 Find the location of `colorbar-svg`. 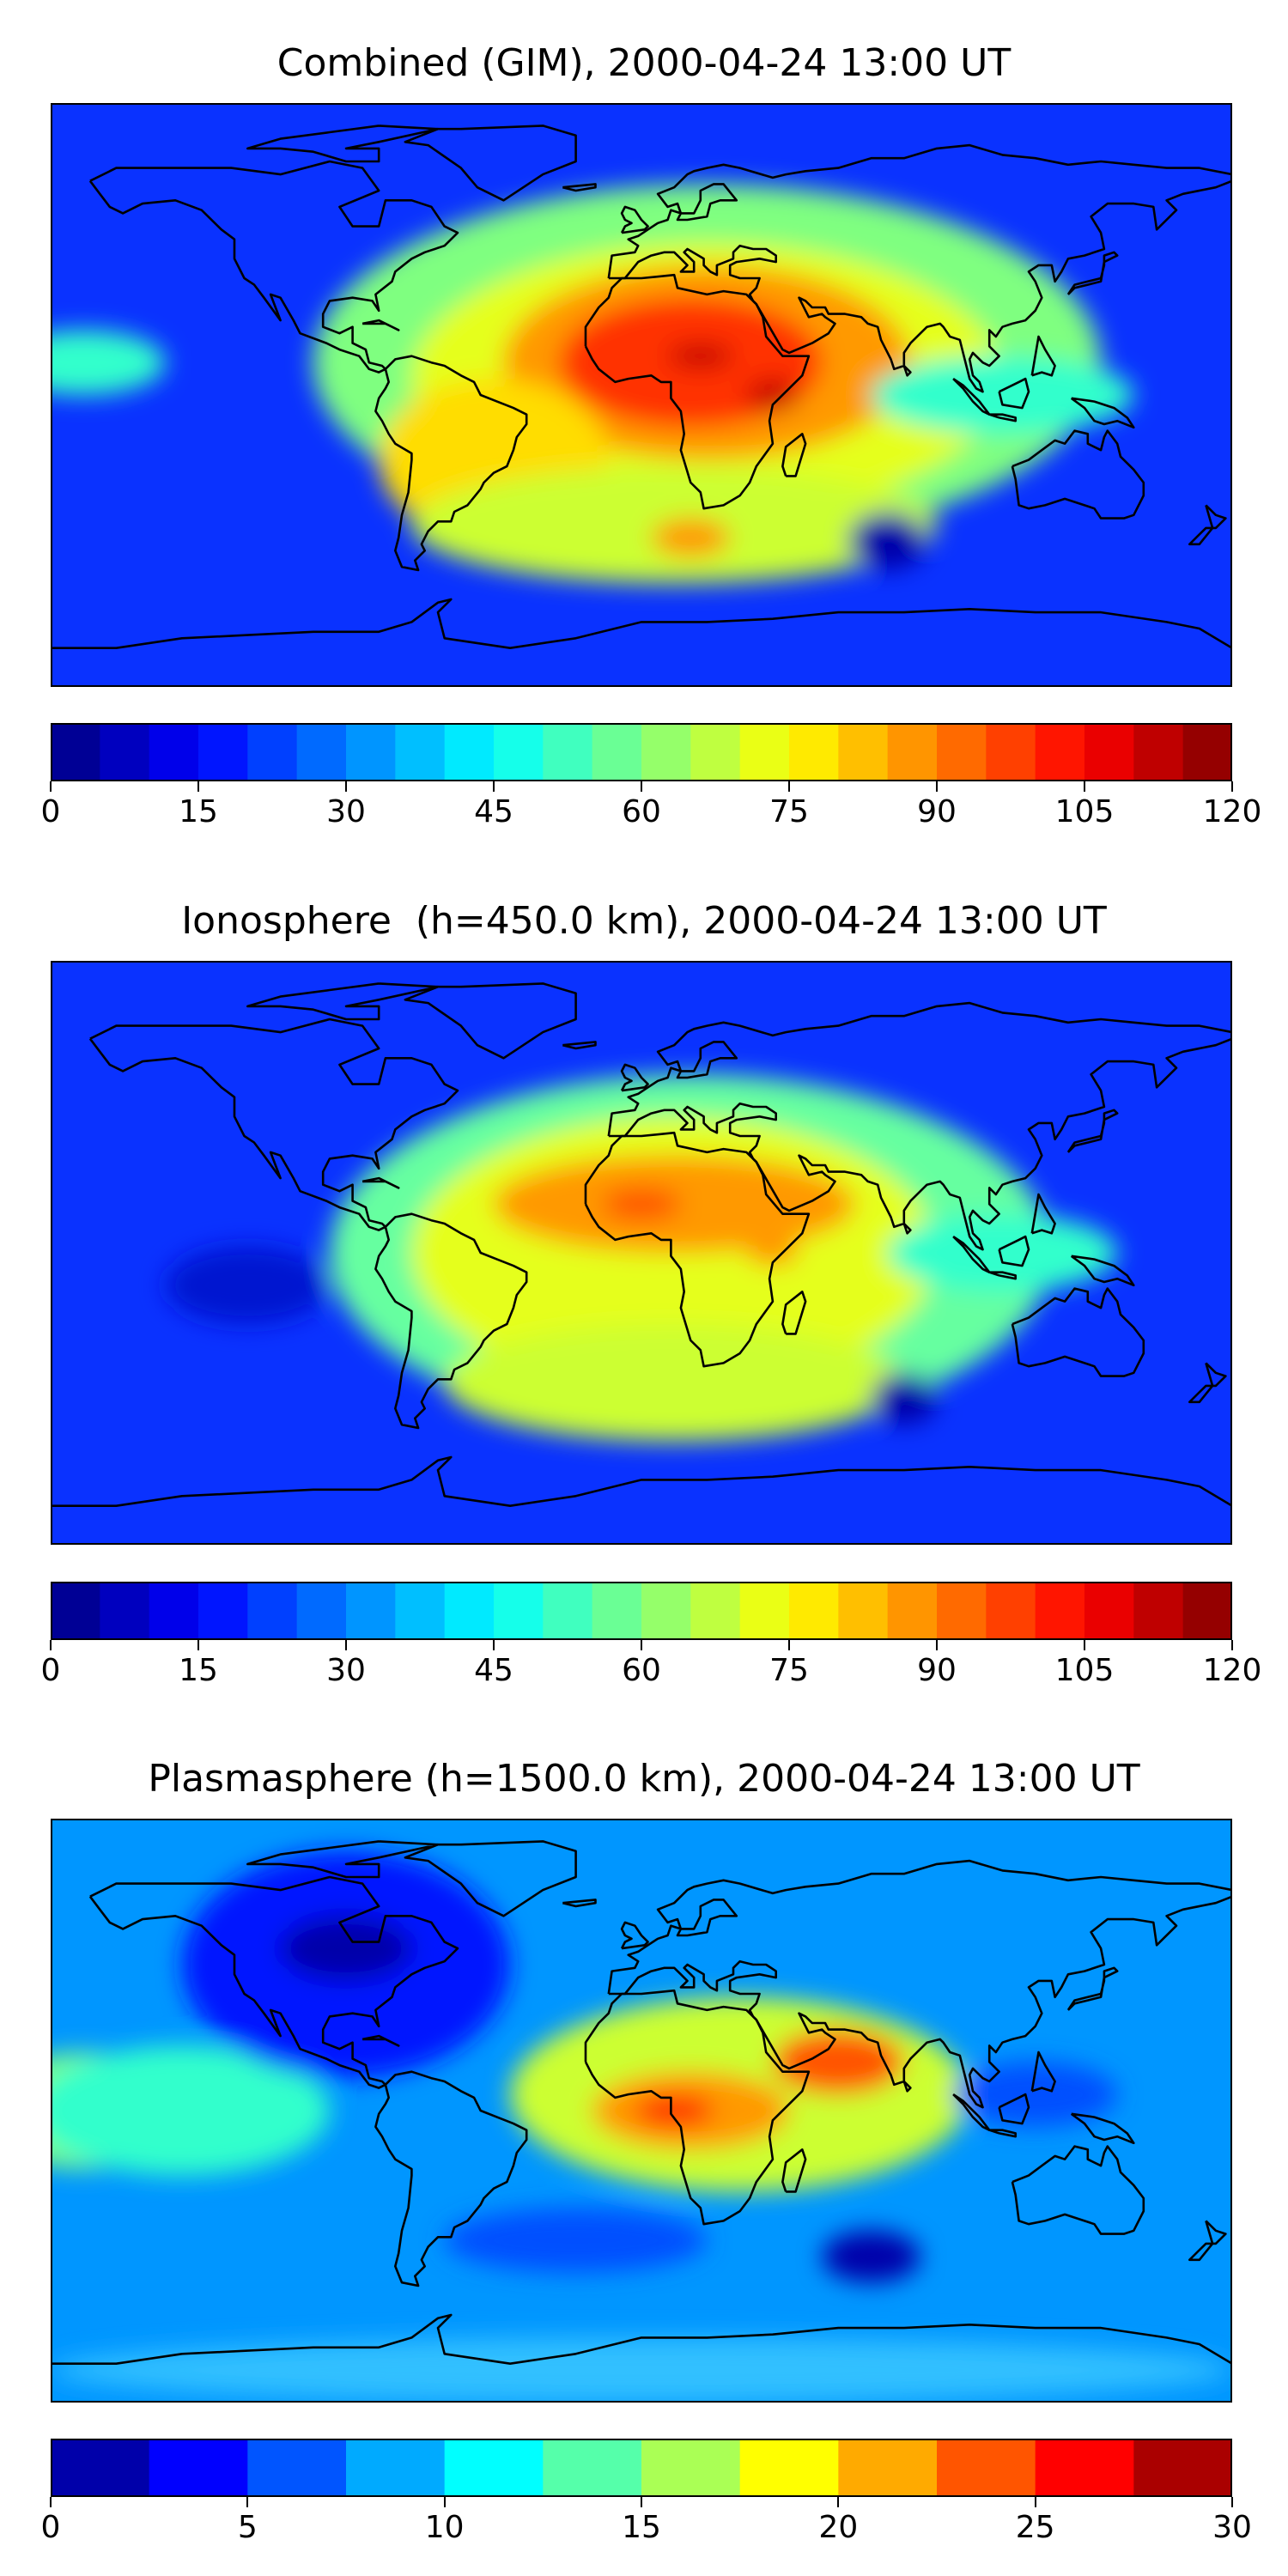

colorbar-svg is located at coordinates (642, 2468).